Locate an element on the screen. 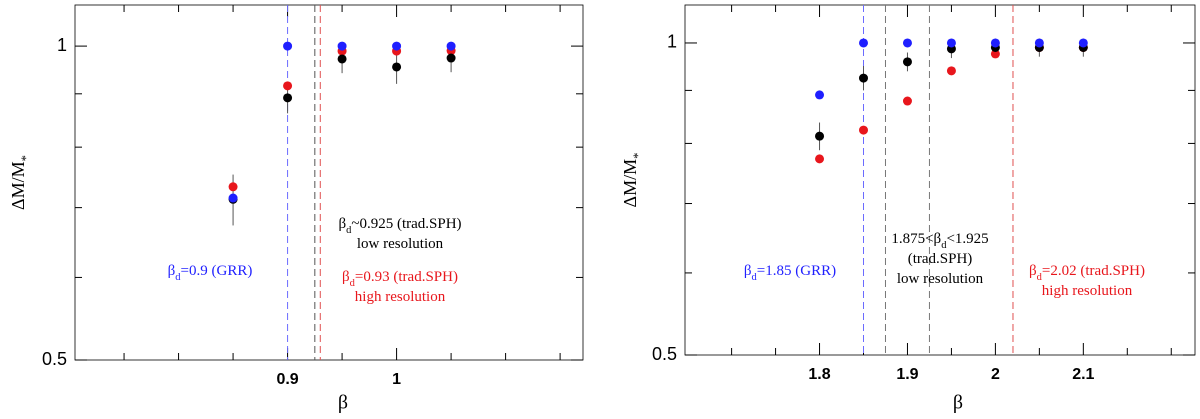  x-tick-label: 2 is located at coordinates (995, 374).